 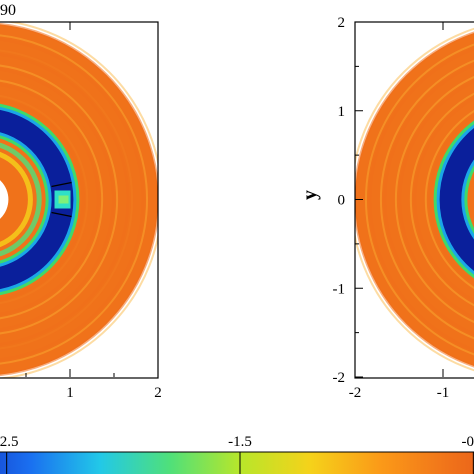 I want to click on right-y-ticks: 2 1 0 -1 -2, so click(x=348, y=200).